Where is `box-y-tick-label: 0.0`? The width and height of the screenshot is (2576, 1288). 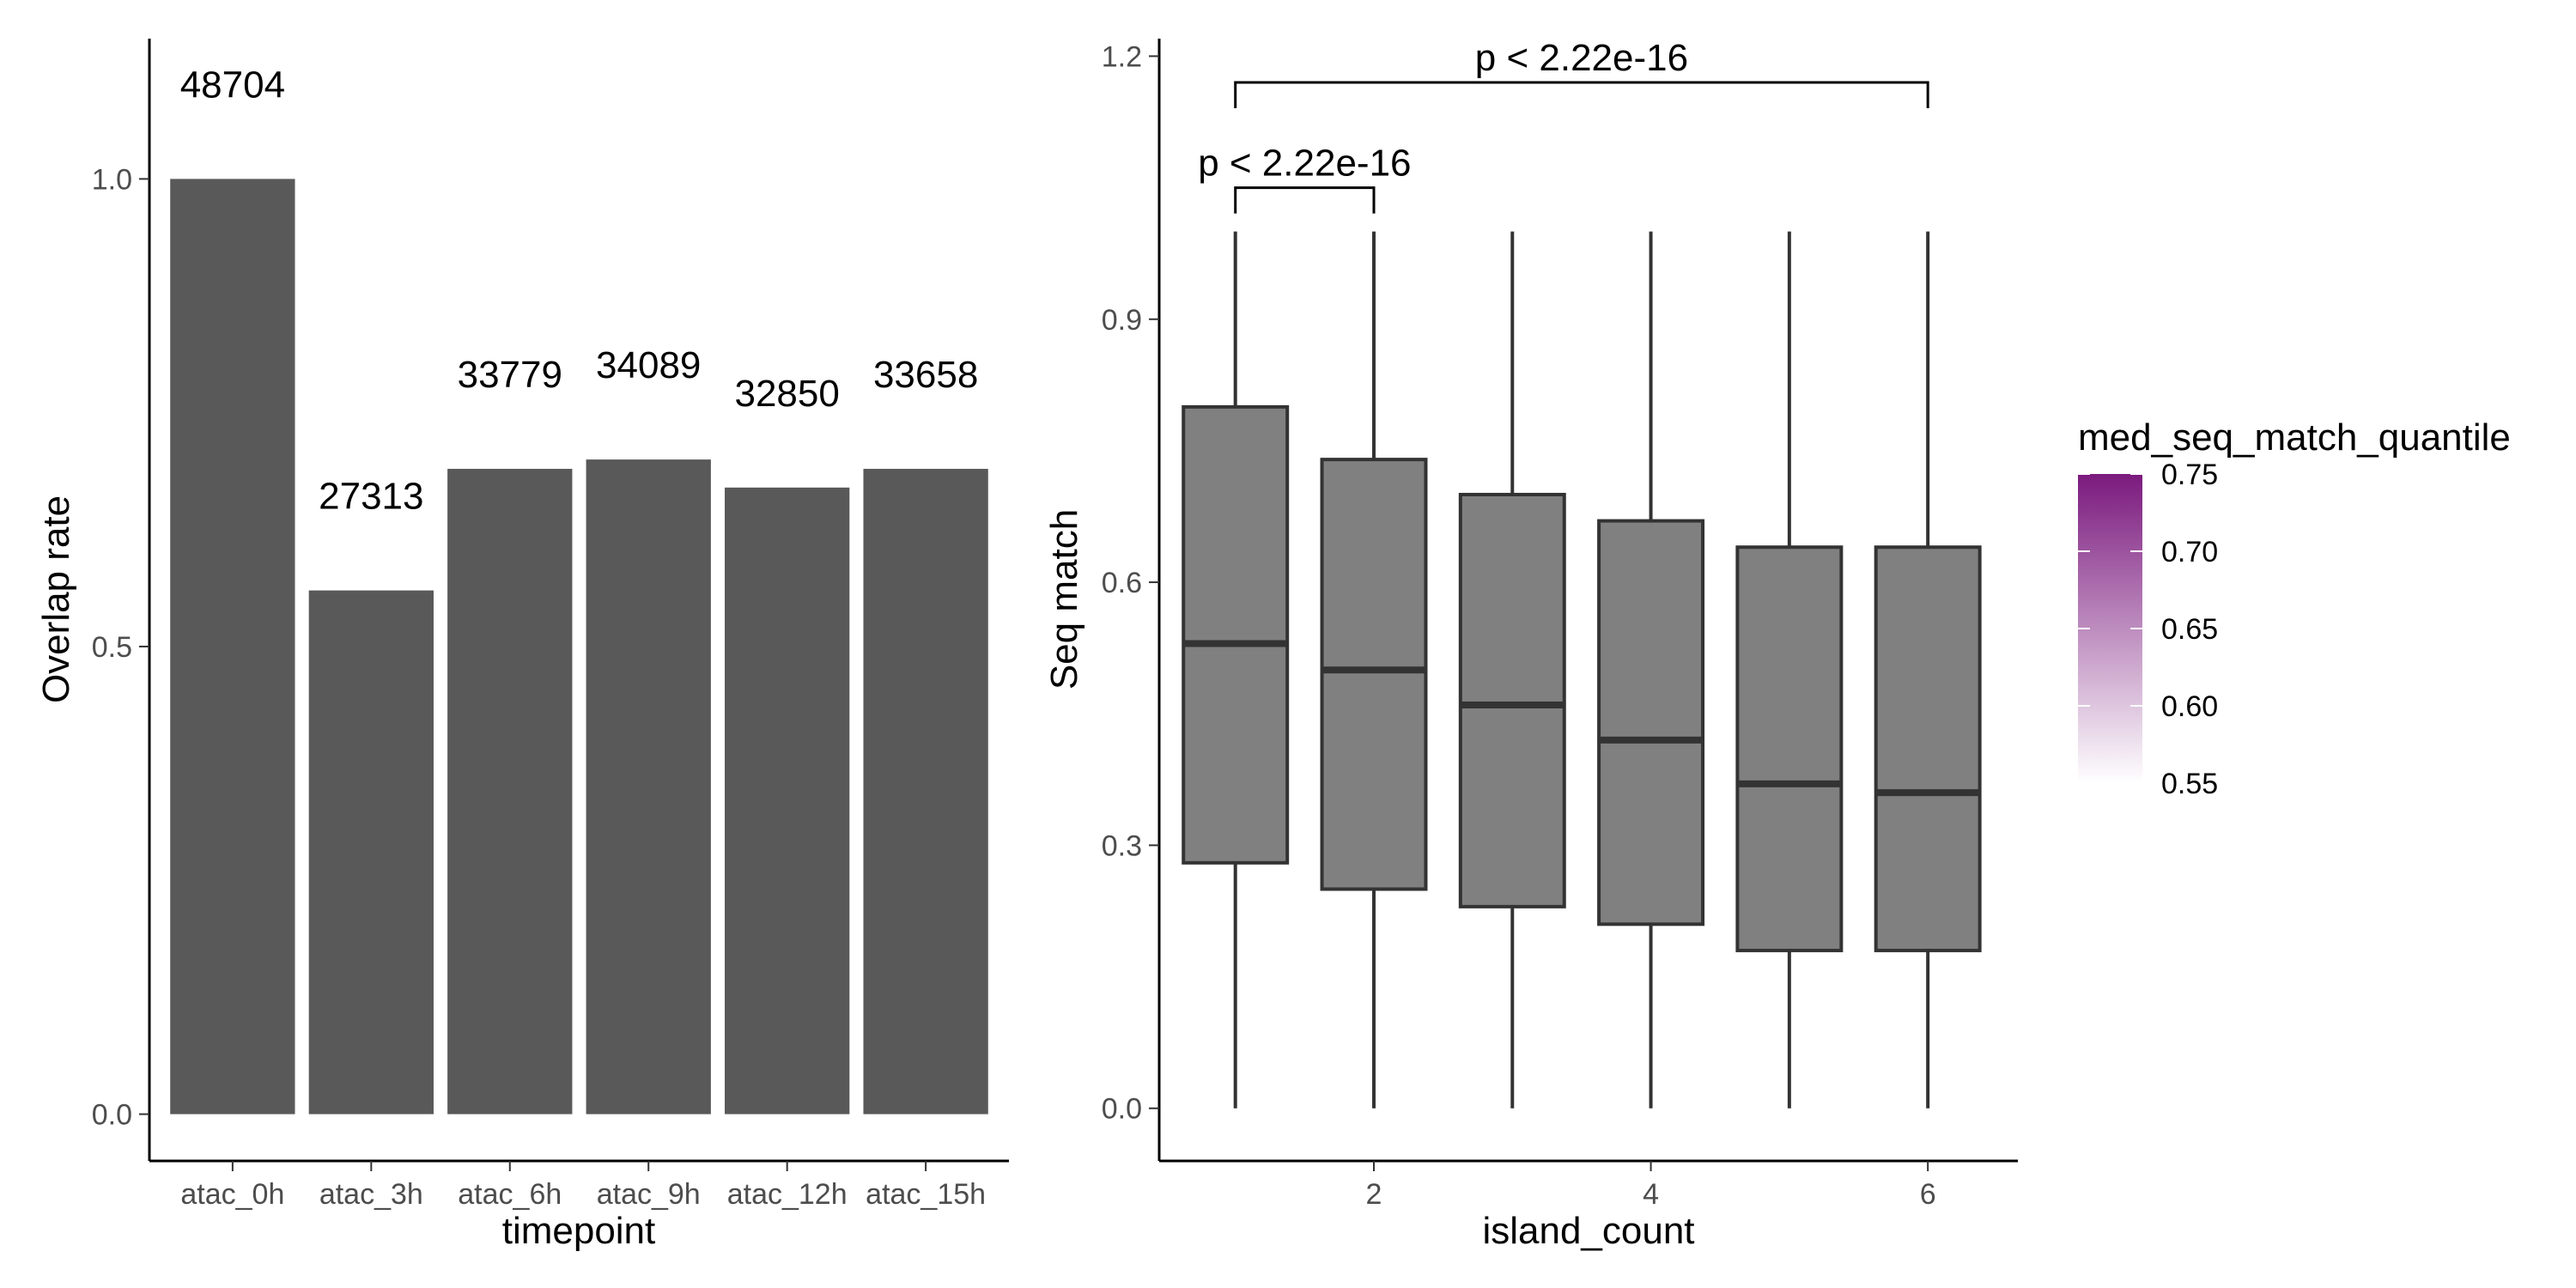 box-y-tick-label: 0.0 is located at coordinates (1122, 1109).